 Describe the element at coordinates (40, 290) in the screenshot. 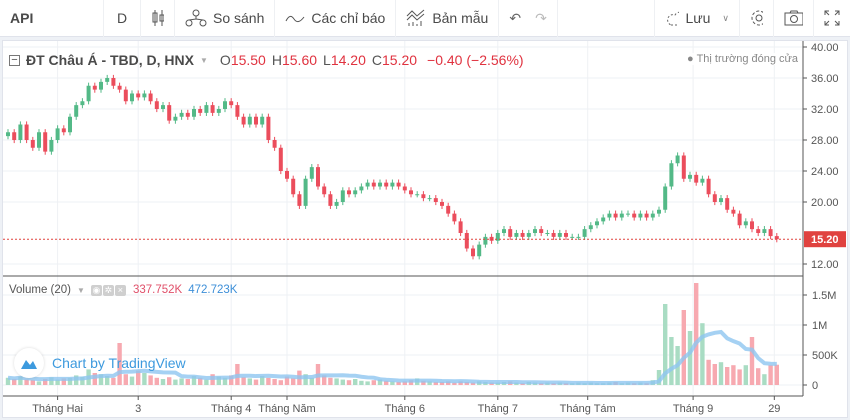

I see `volume-title: Volume (20)` at that location.